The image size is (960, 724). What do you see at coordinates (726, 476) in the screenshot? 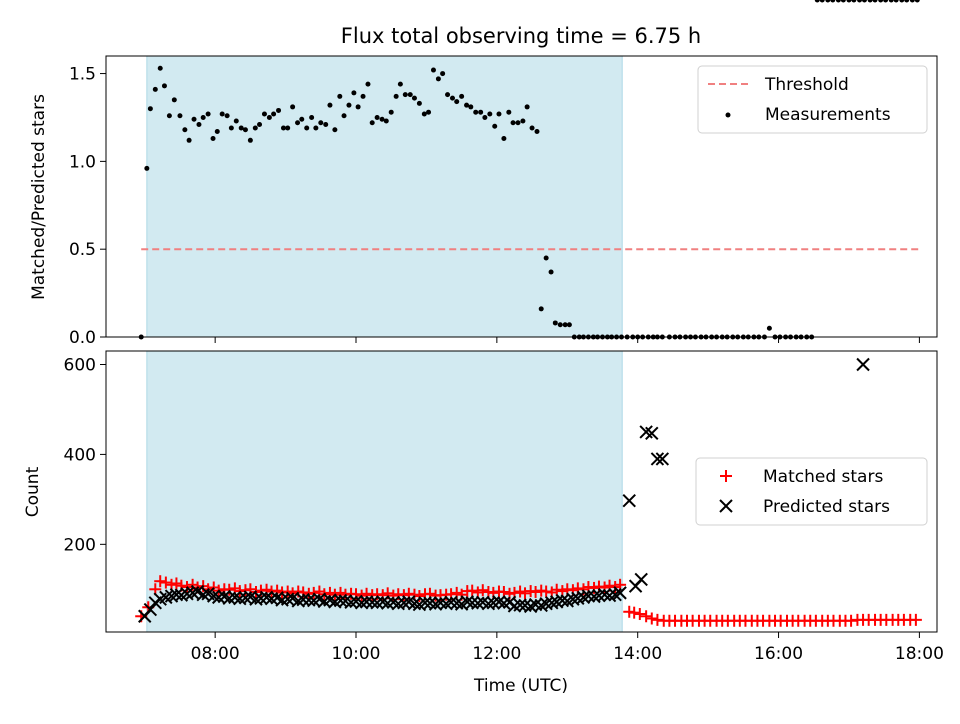
I see `legend-matched-swatch` at bounding box center [726, 476].